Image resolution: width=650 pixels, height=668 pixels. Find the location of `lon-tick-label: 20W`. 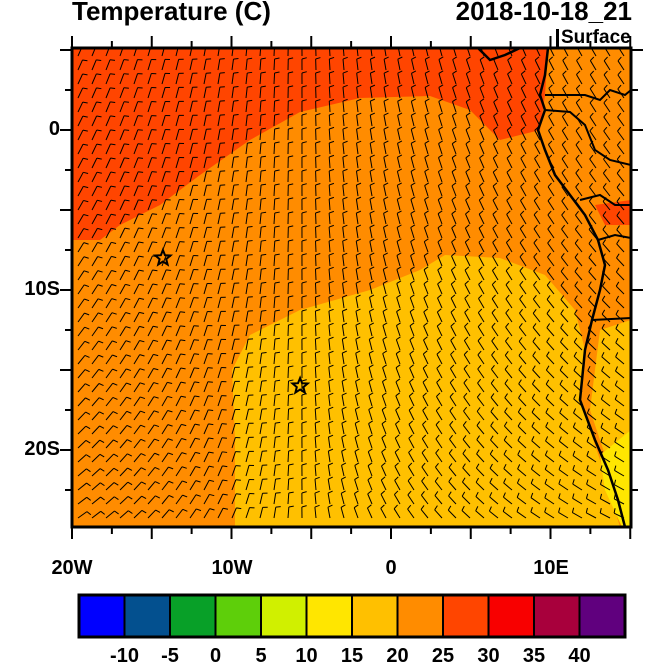

lon-tick-label: 20W is located at coordinates (72, 568).